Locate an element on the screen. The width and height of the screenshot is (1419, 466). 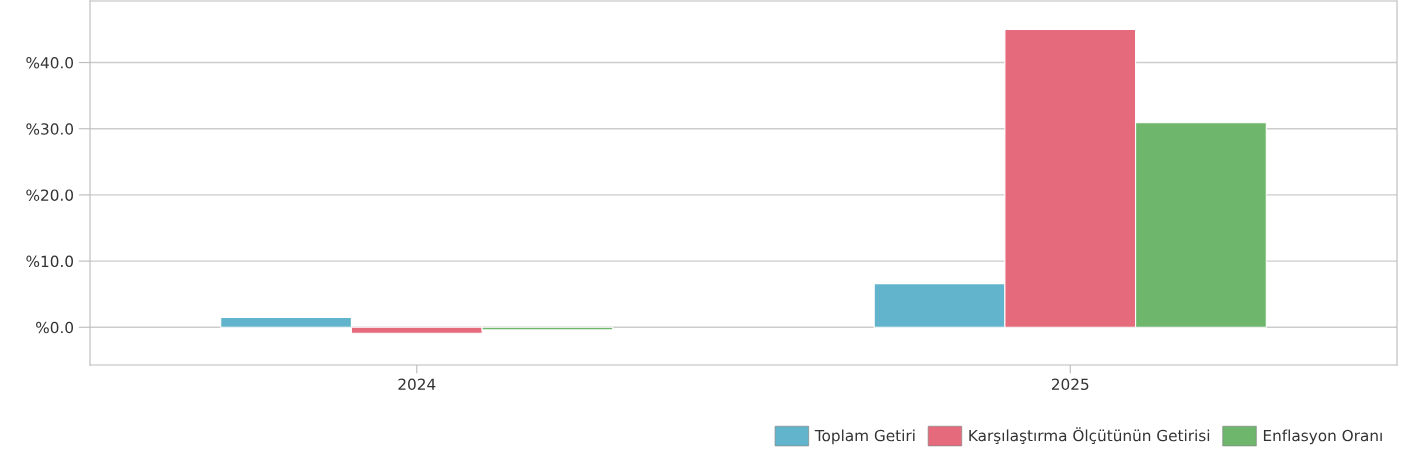
legend-label: Karşılaştırma Ölçütünün Getirisi is located at coordinates (1089, 436).